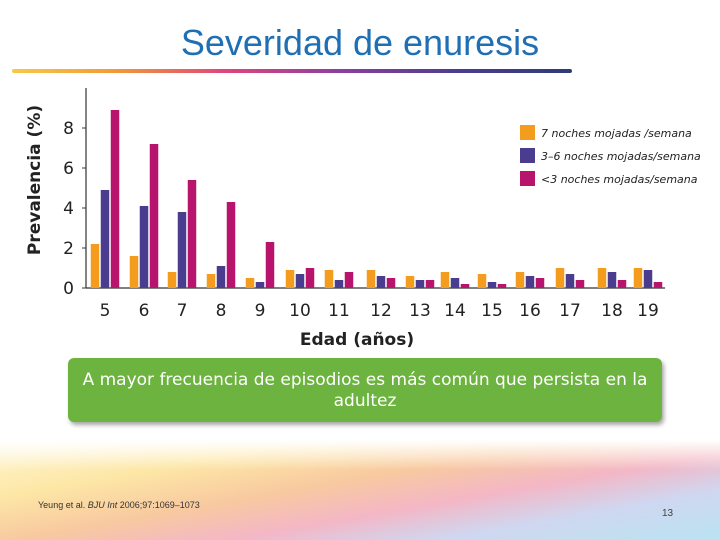 The image size is (720, 540). I want to click on x-axis-label: Edad (años), so click(357, 340).